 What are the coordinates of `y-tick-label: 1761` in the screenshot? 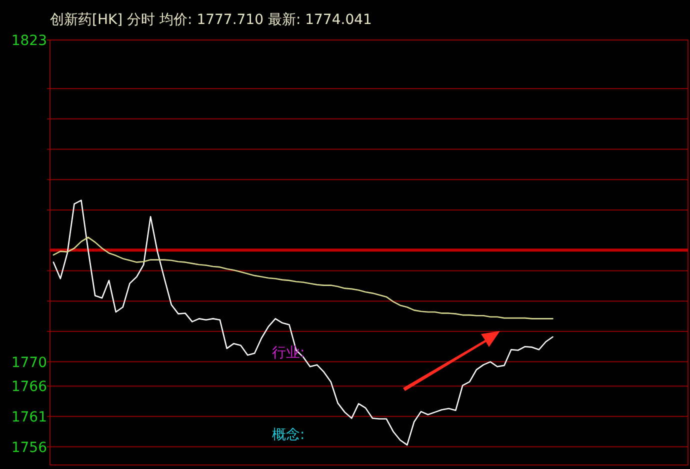 It's located at (29, 417).